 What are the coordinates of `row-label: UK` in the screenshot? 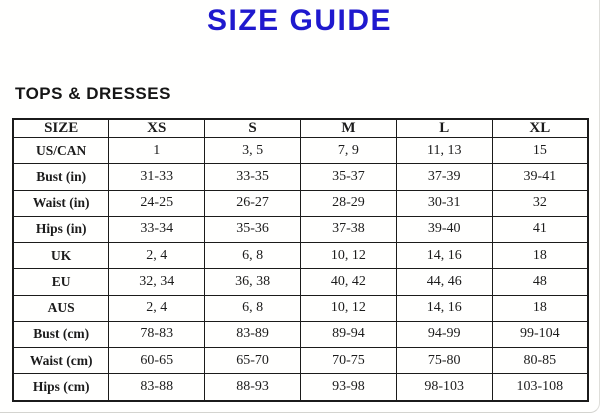 It's located at (61, 256).